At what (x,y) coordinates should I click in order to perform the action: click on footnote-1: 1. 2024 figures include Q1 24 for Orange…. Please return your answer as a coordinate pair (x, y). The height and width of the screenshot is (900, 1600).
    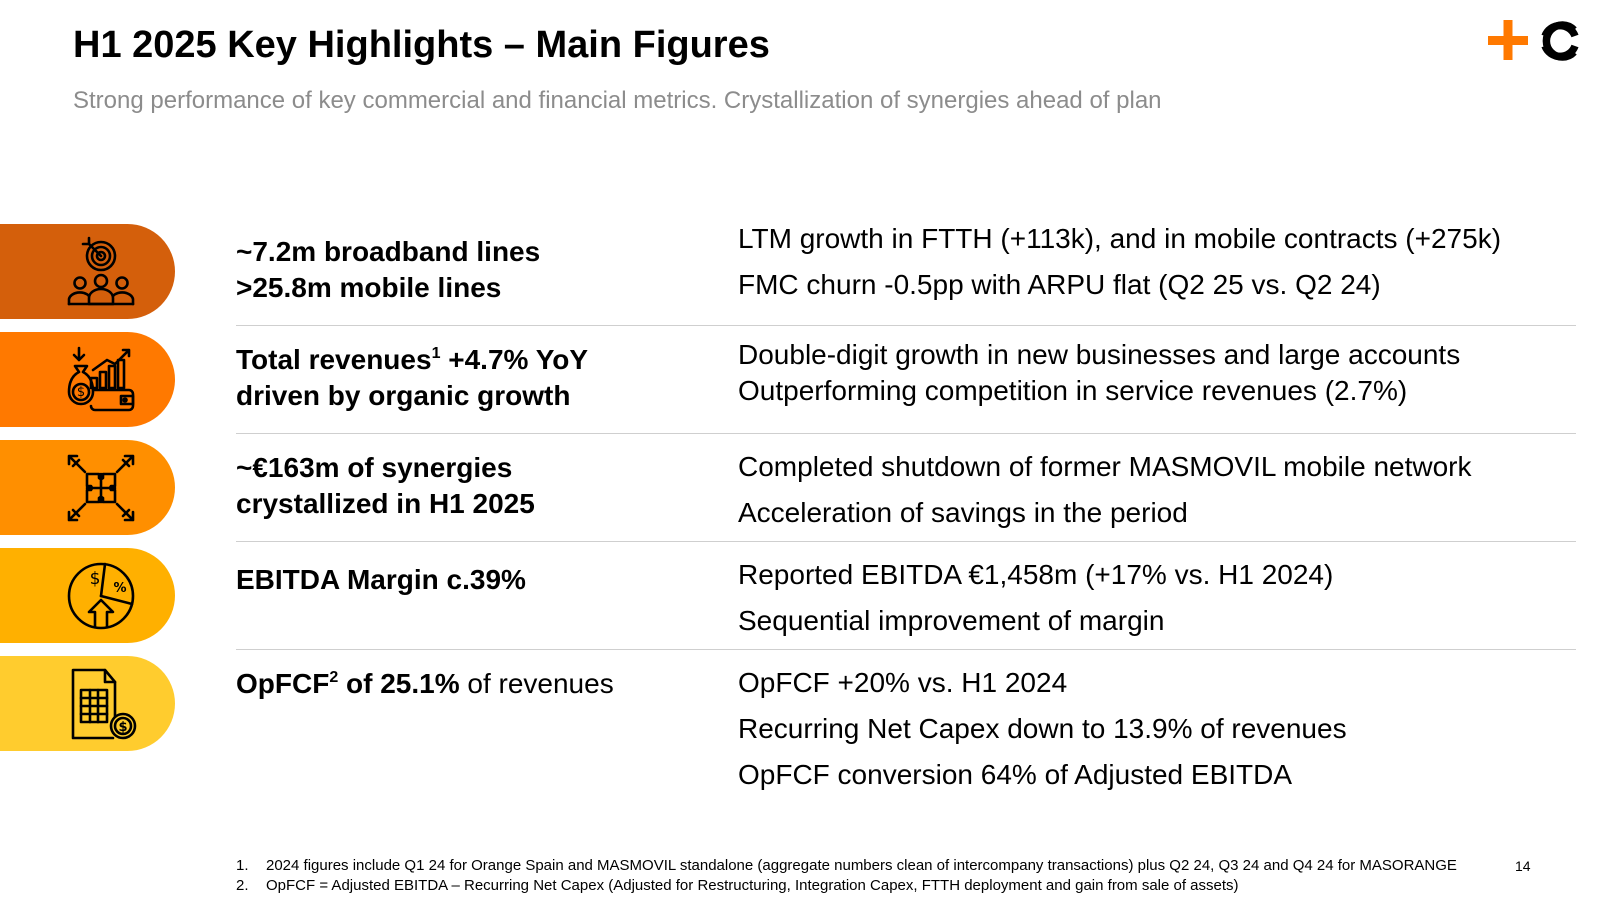
    Looking at the image, I should click on (846, 866).